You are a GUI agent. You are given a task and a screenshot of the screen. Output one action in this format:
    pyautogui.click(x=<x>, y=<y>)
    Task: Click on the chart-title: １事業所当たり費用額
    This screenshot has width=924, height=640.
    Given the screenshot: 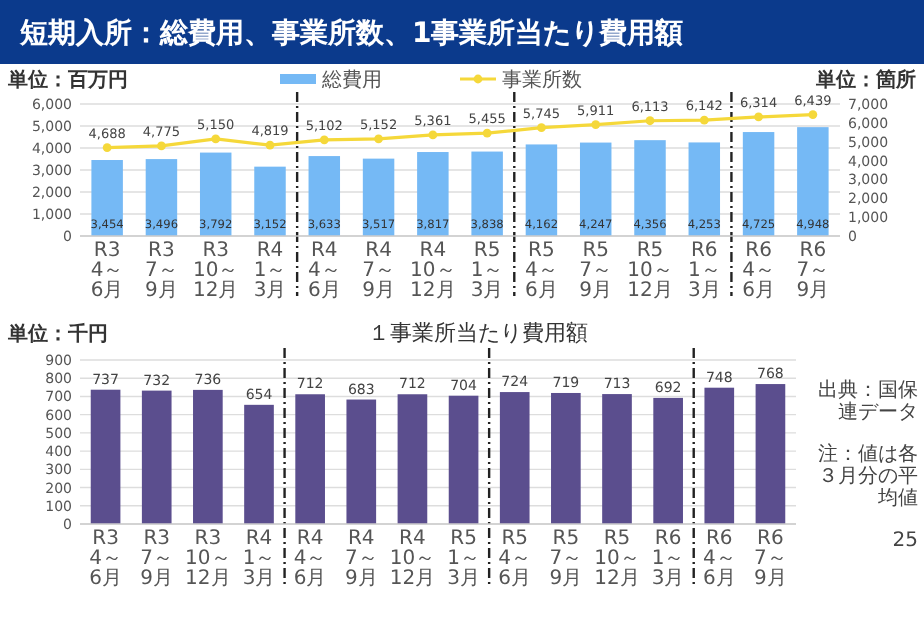 What is the action you would take?
    pyautogui.click(x=478, y=333)
    